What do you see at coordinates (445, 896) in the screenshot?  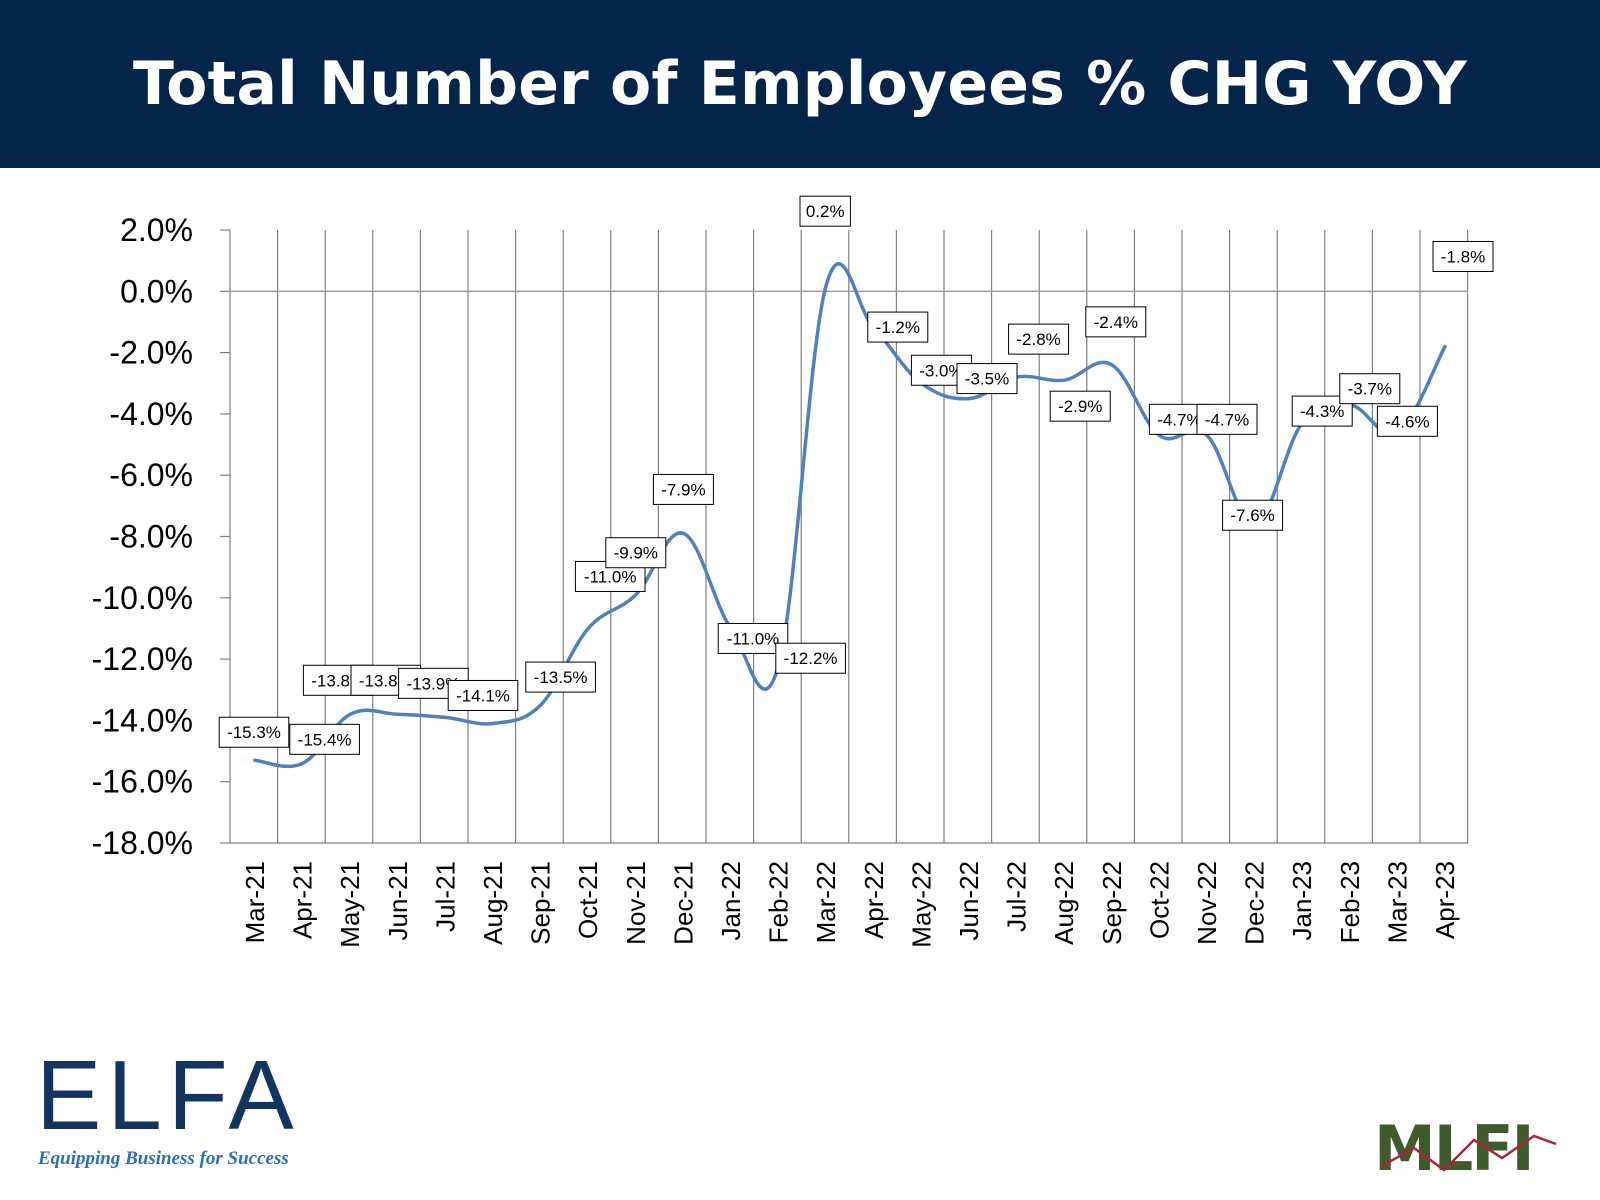 I see `x-tick-label: Jul-21` at bounding box center [445, 896].